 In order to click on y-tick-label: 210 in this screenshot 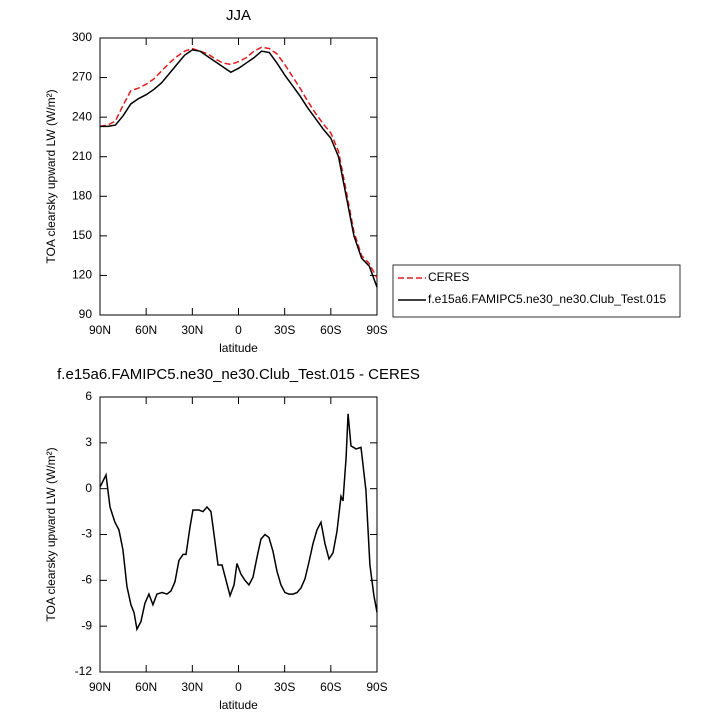, I will do `click(82, 156)`.